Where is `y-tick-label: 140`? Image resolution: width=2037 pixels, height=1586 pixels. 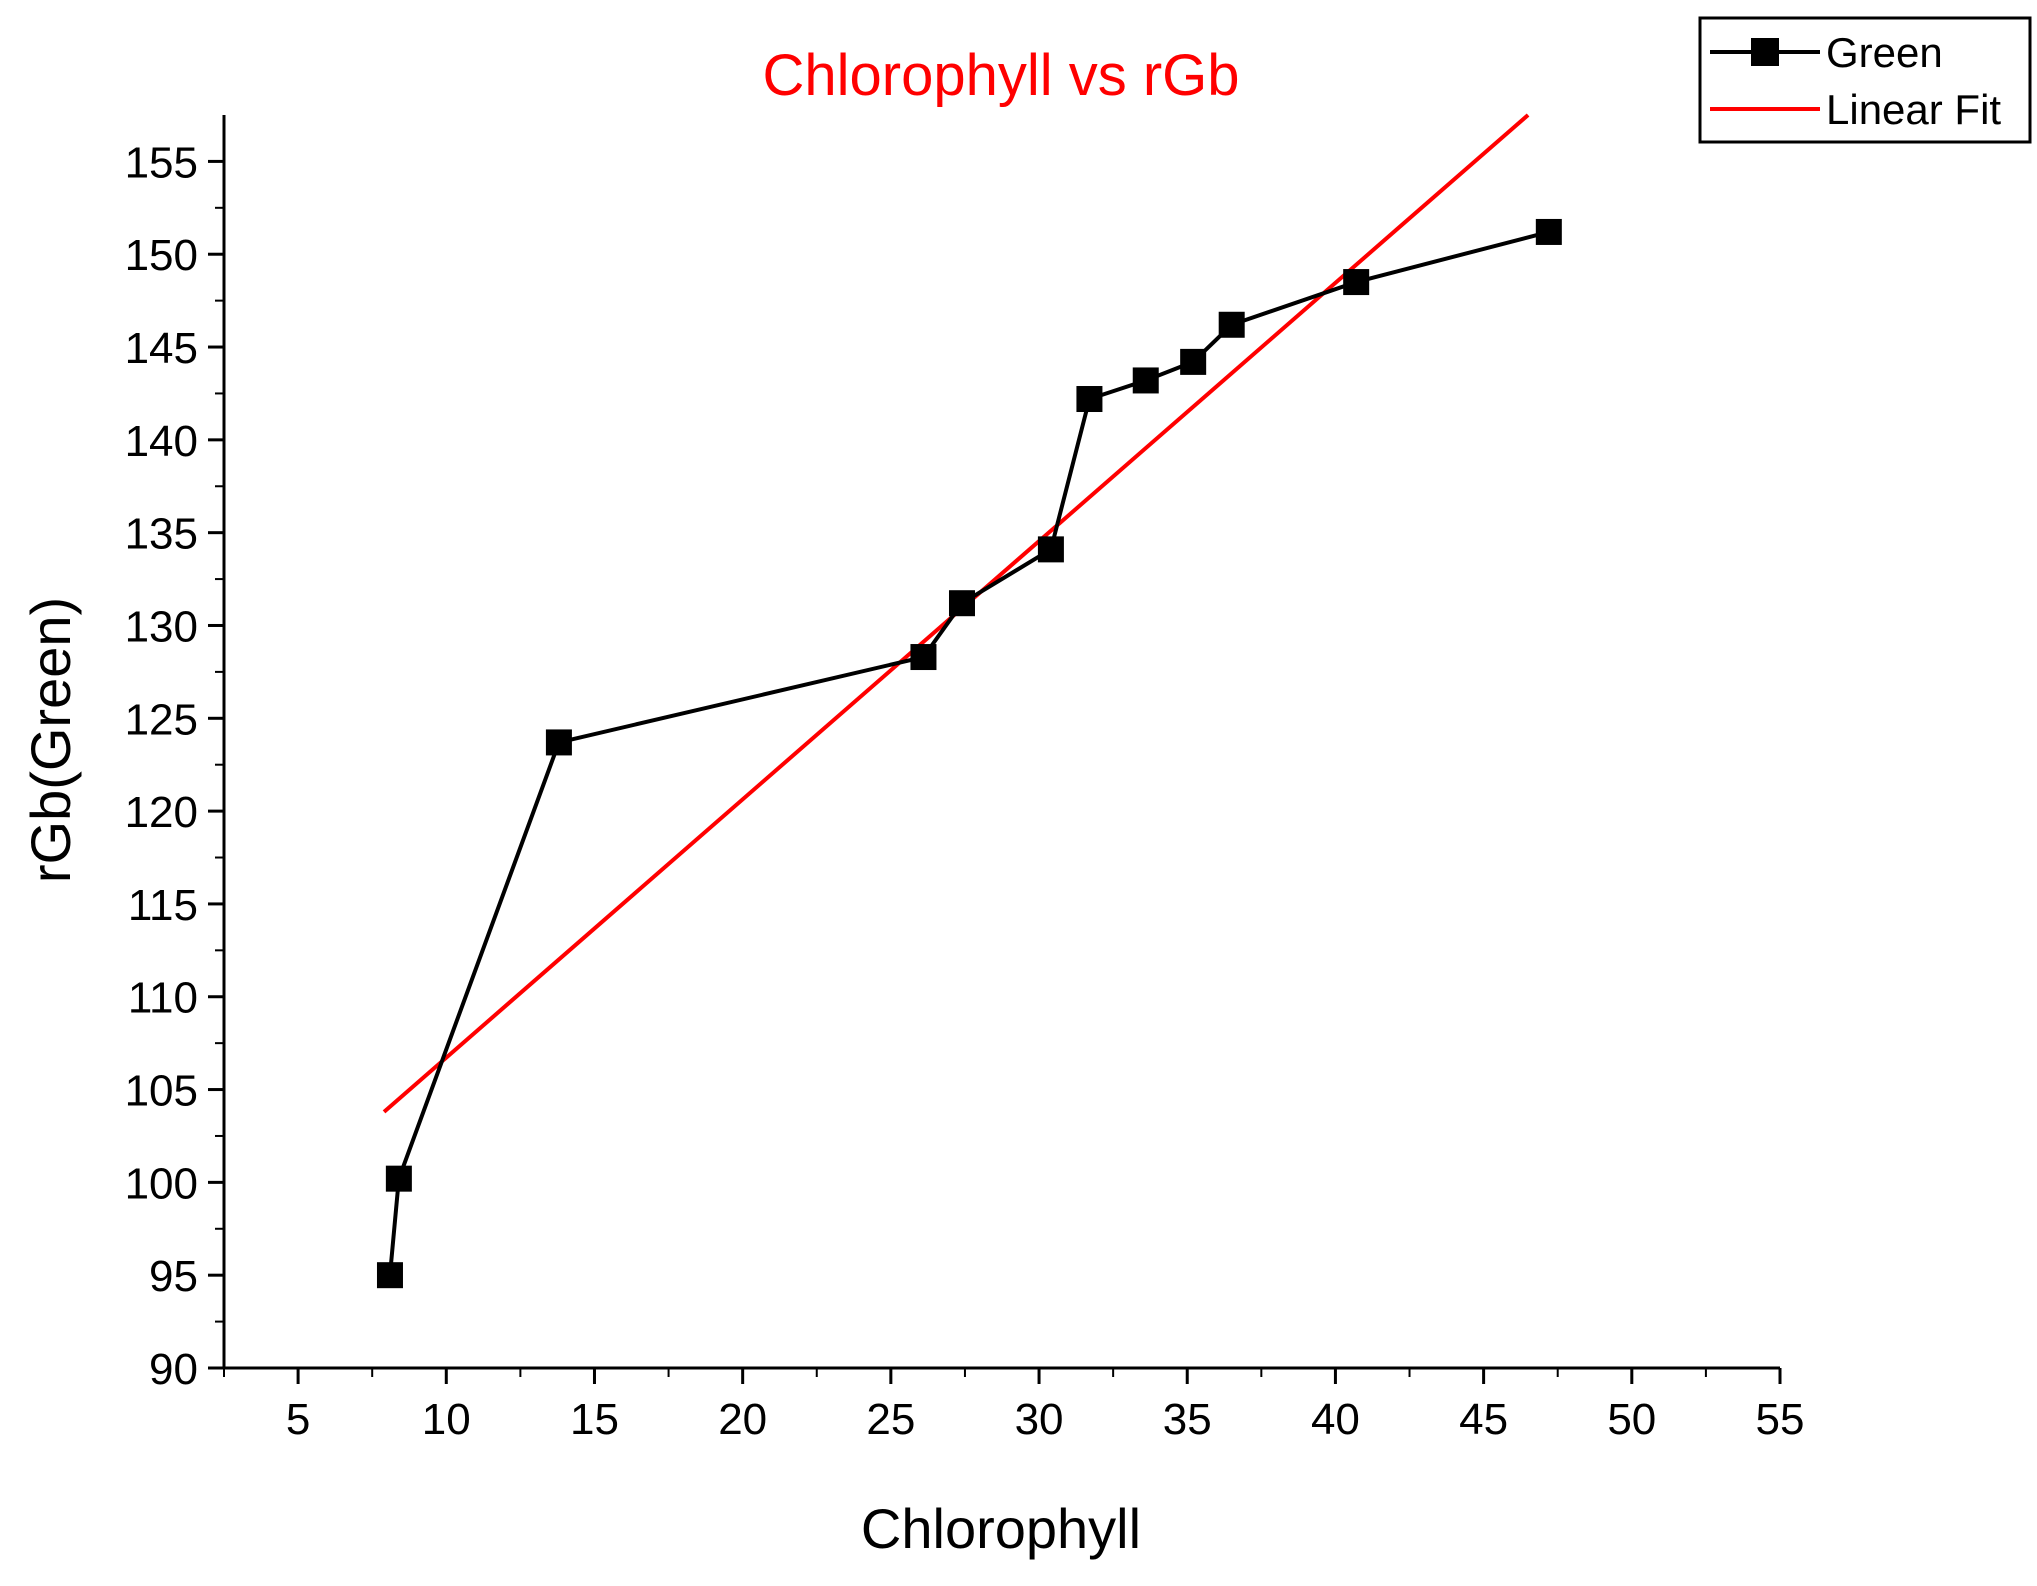
y-tick-label: 140 is located at coordinates (161, 441).